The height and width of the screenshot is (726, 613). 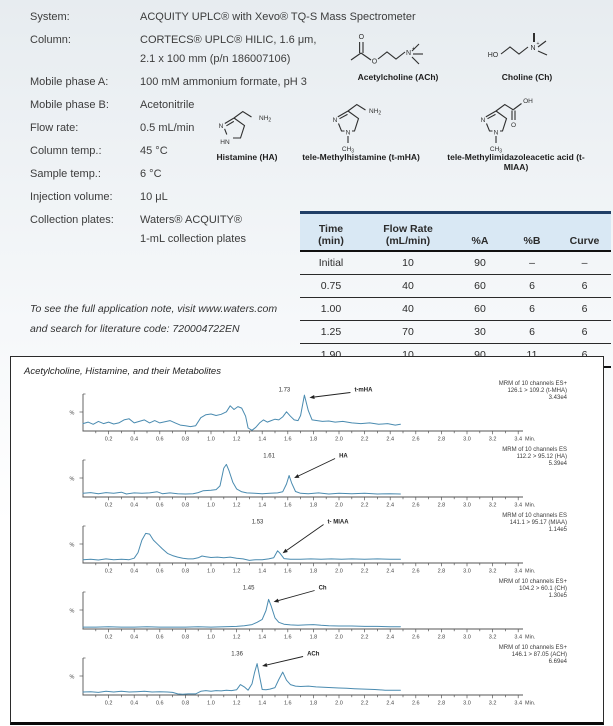 What do you see at coordinates (496, 150) in the screenshot?
I see `svg-text: CH3` at bounding box center [496, 150].